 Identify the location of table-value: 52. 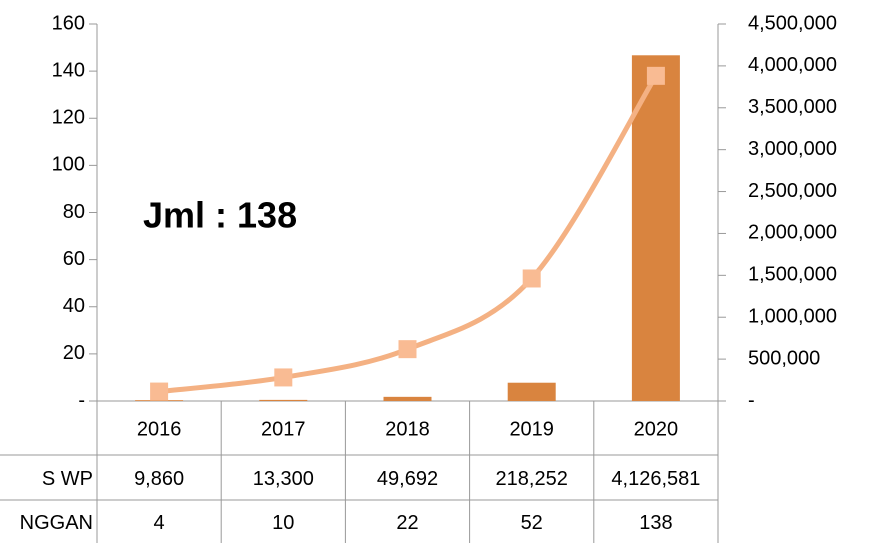
(532, 523).